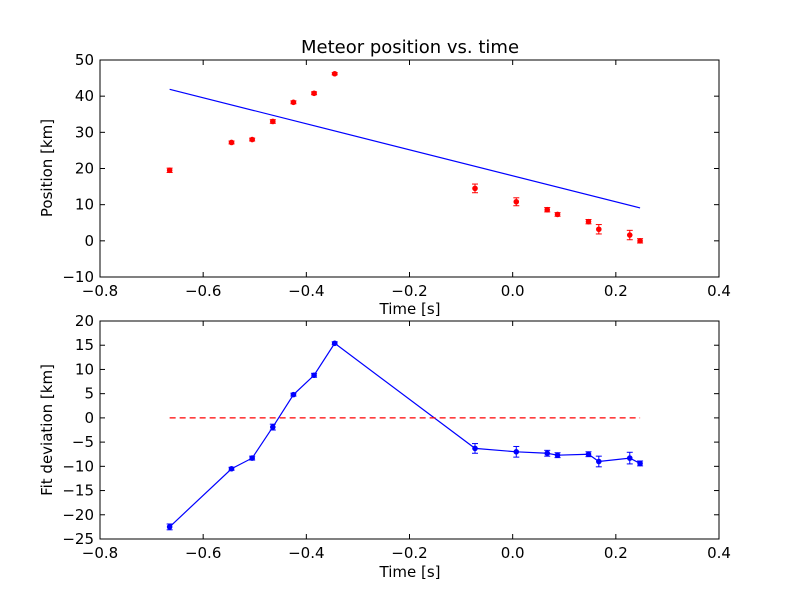  What do you see at coordinates (405, 148) in the screenshot?
I see `fit-line` at bounding box center [405, 148].